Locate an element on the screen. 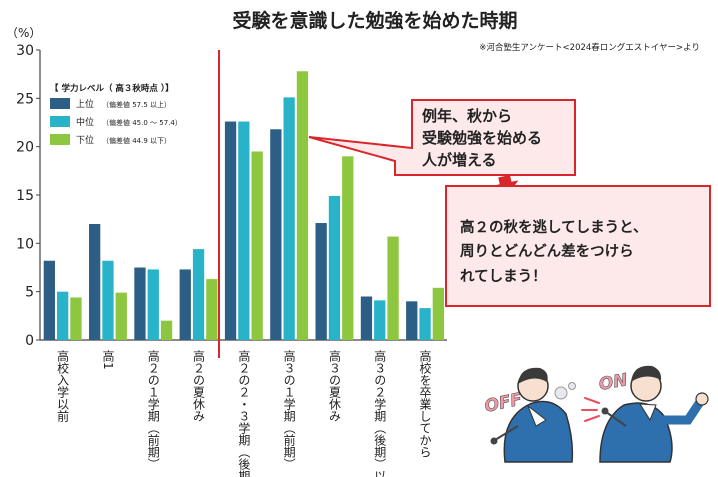 The width and height of the screenshot is (718, 477). legend-note-bottom: （偏差値 44.9 以下） is located at coordinates (136, 140).